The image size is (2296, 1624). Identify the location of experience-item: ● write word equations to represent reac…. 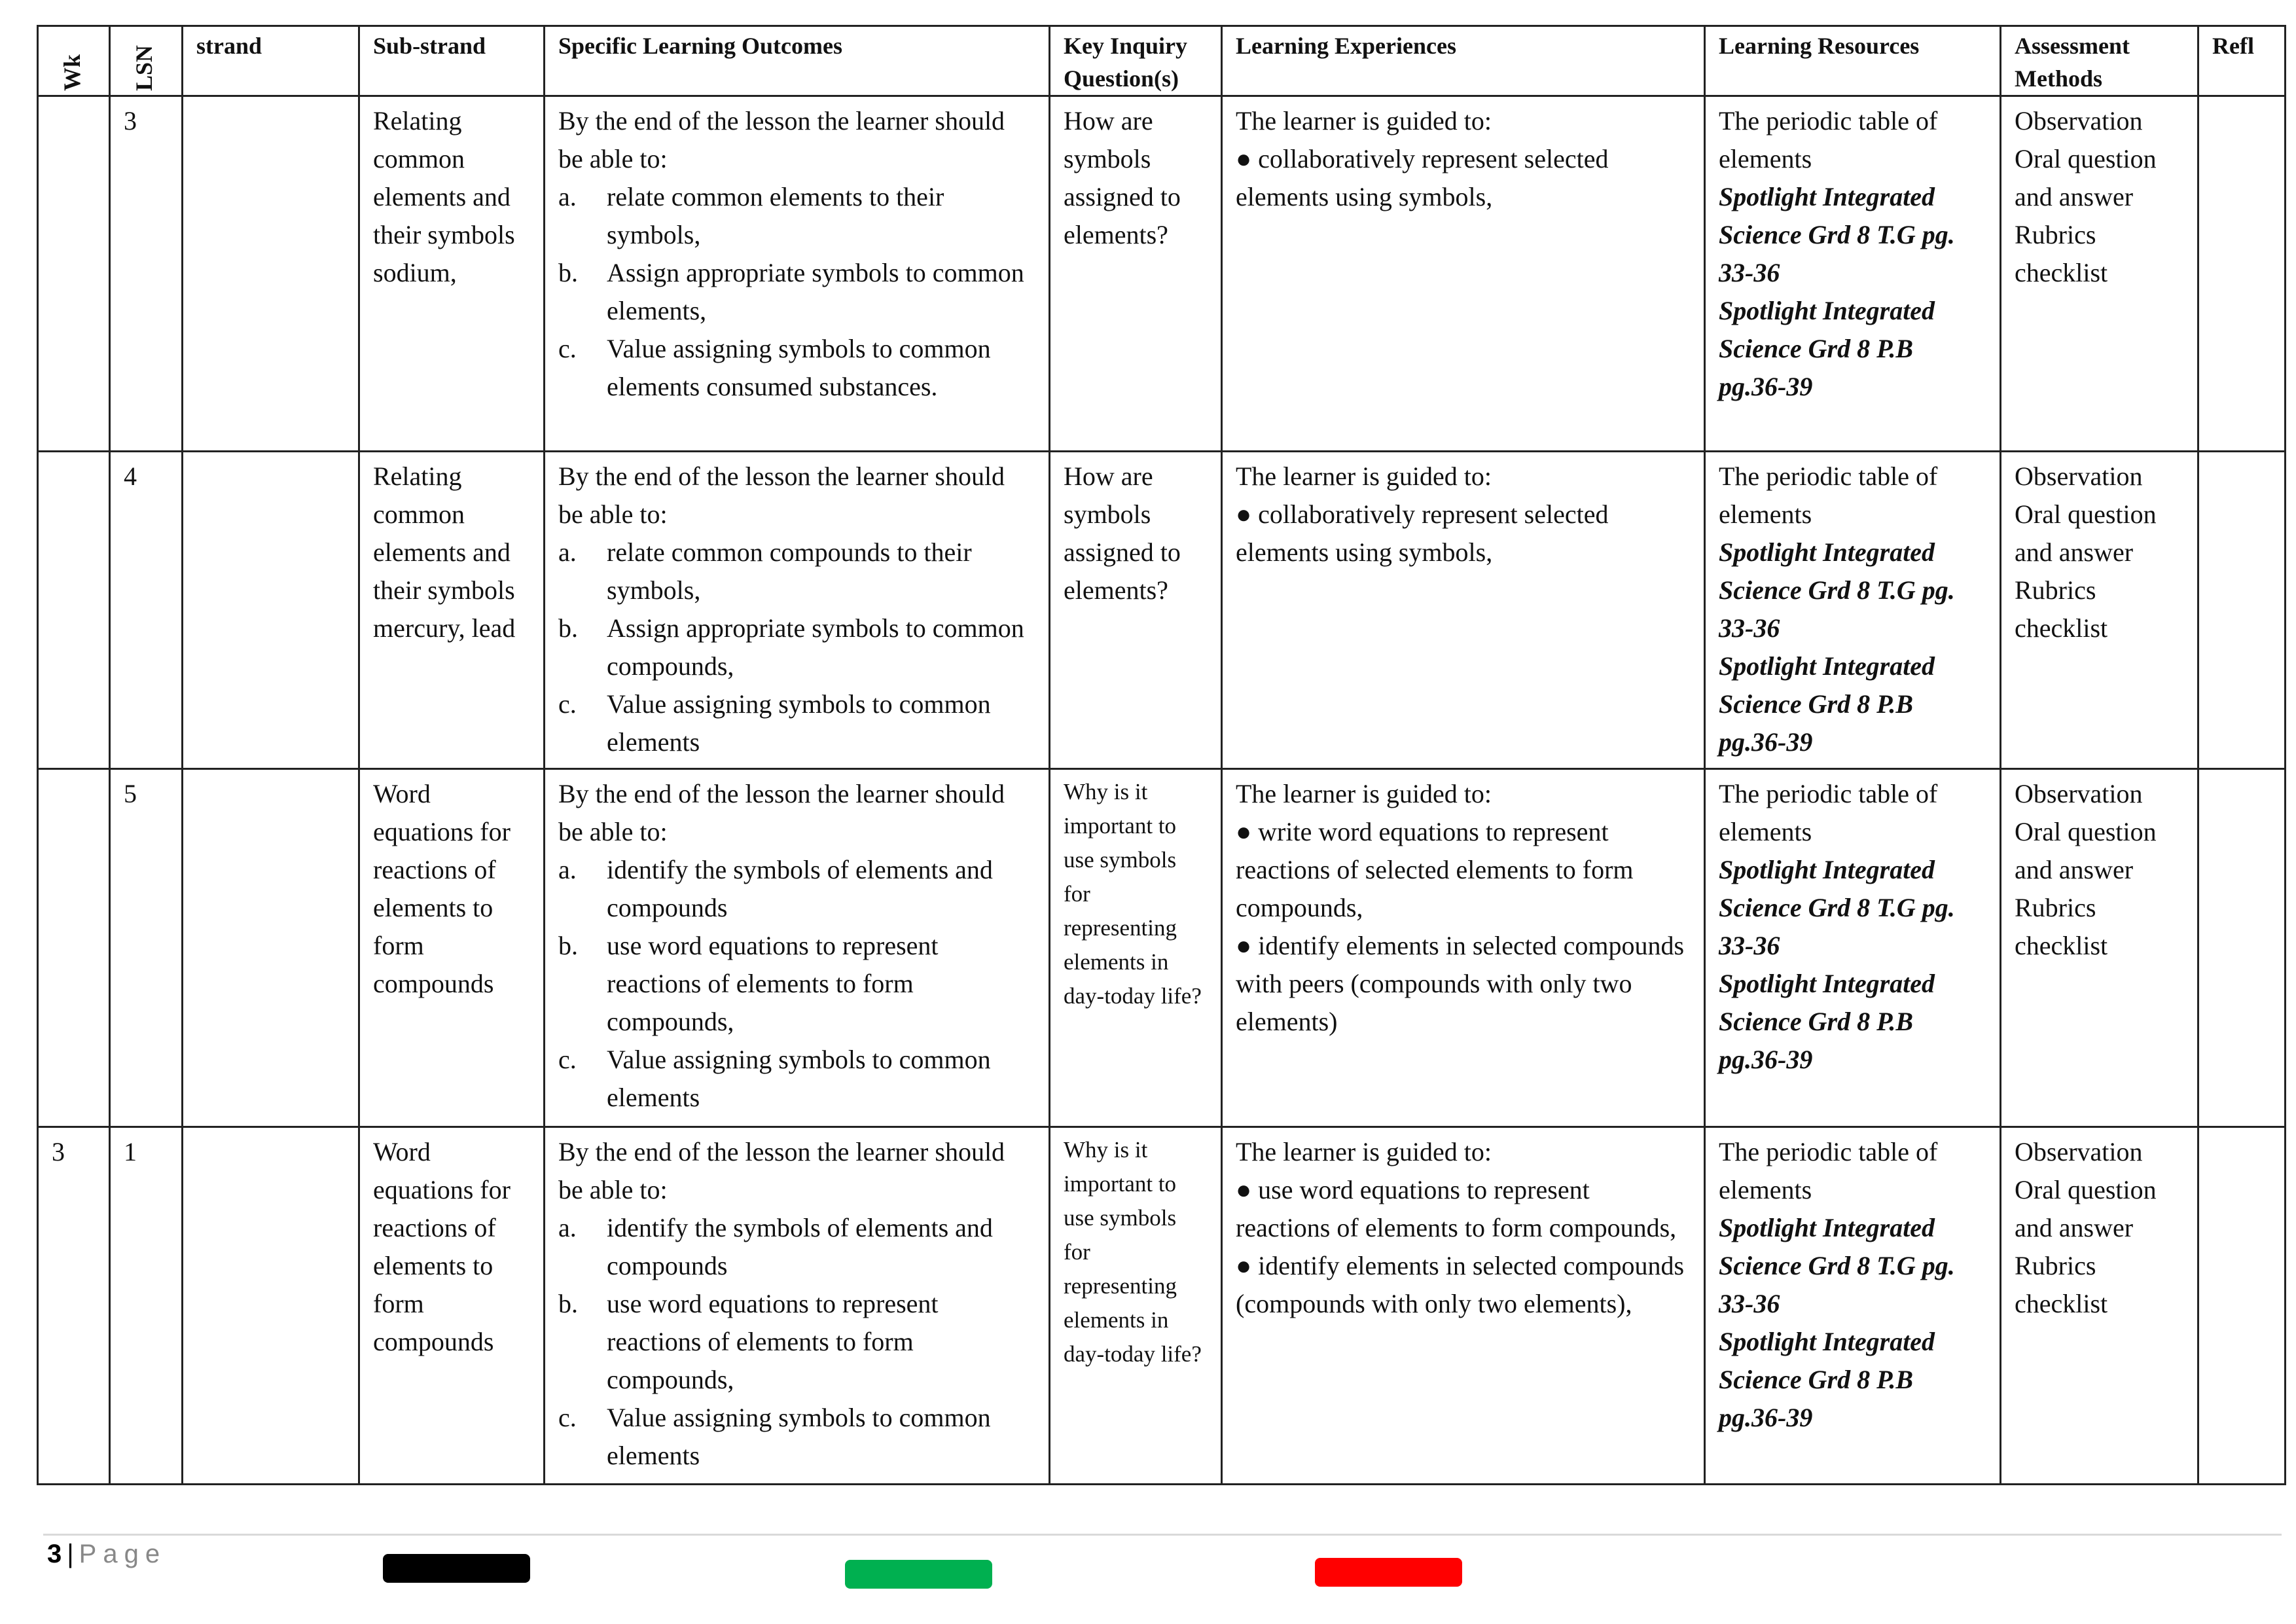
(1435, 869).